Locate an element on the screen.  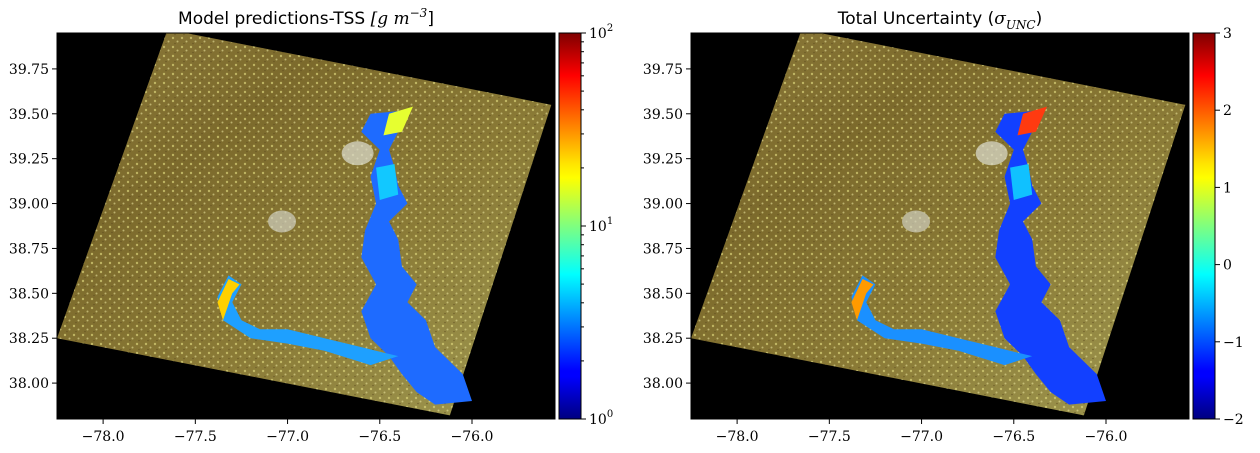
colorbar-tick-label: 10¹ is located at coordinates (601, 225).